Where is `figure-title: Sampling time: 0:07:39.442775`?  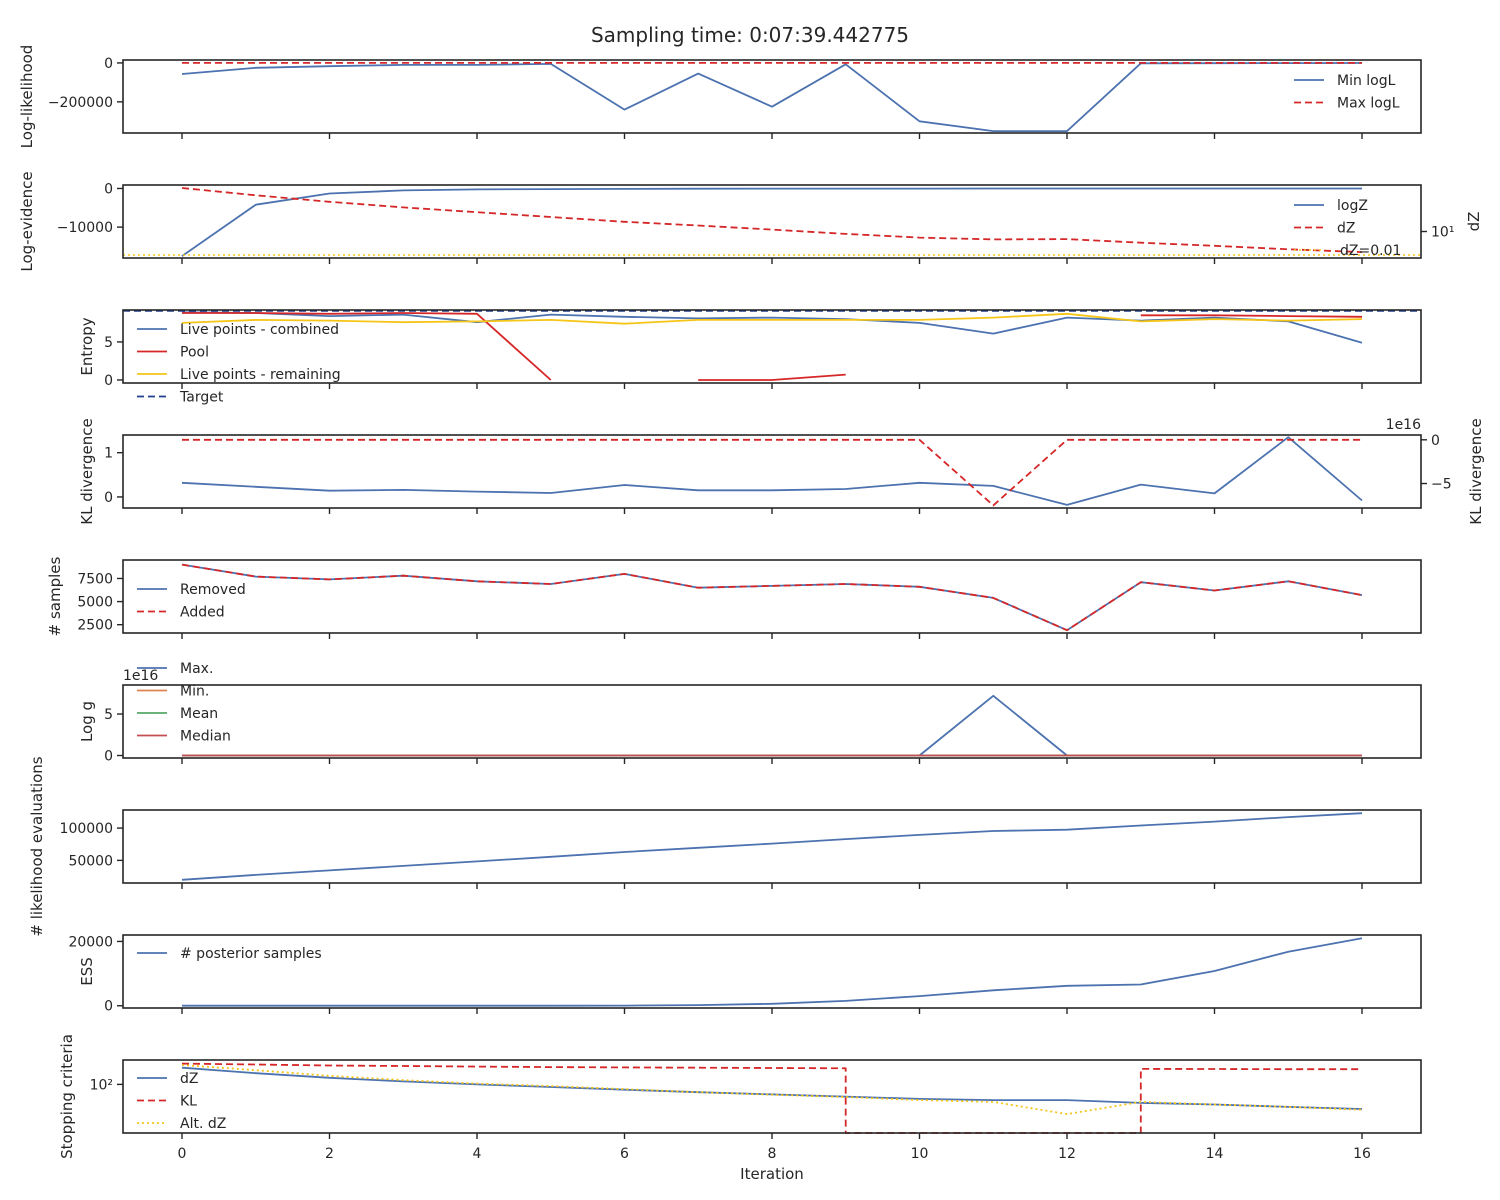 figure-title: Sampling time: 0:07:39.442775 is located at coordinates (750, 35).